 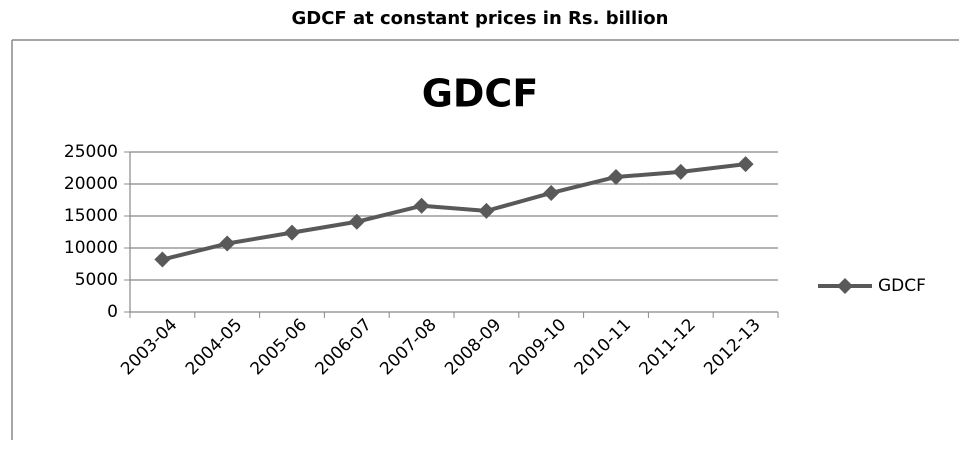 What do you see at coordinates (453, 212) in the screenshot?
I see `series-line` at bounding box center [453, 212].